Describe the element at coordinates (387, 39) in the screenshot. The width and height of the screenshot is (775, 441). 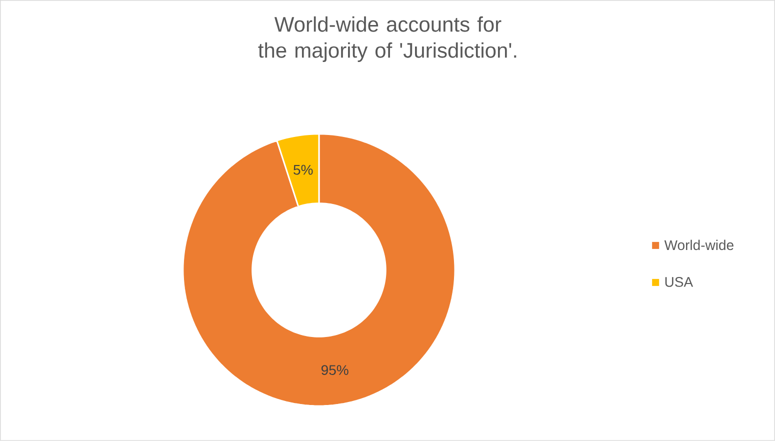
I see `chart-title: World-wide accounts for the majority of 'Jurisdiction'.` at that location.